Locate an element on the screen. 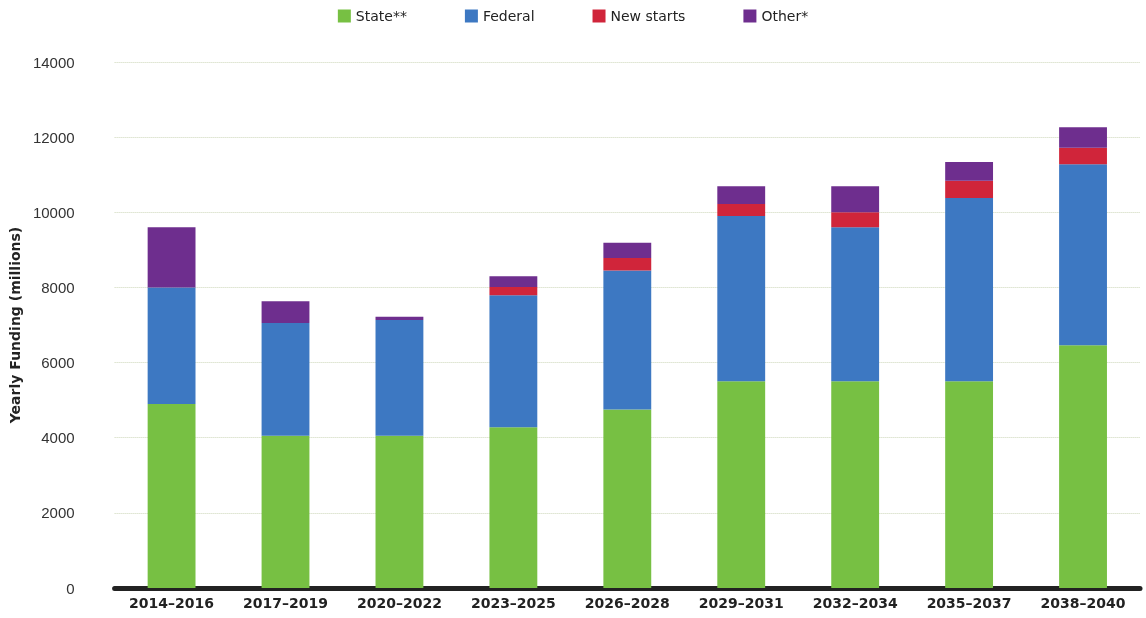 The image size is (1146, 618). y-axis-title: Yearly Funding (millions) is located at coordinates (15, 325).